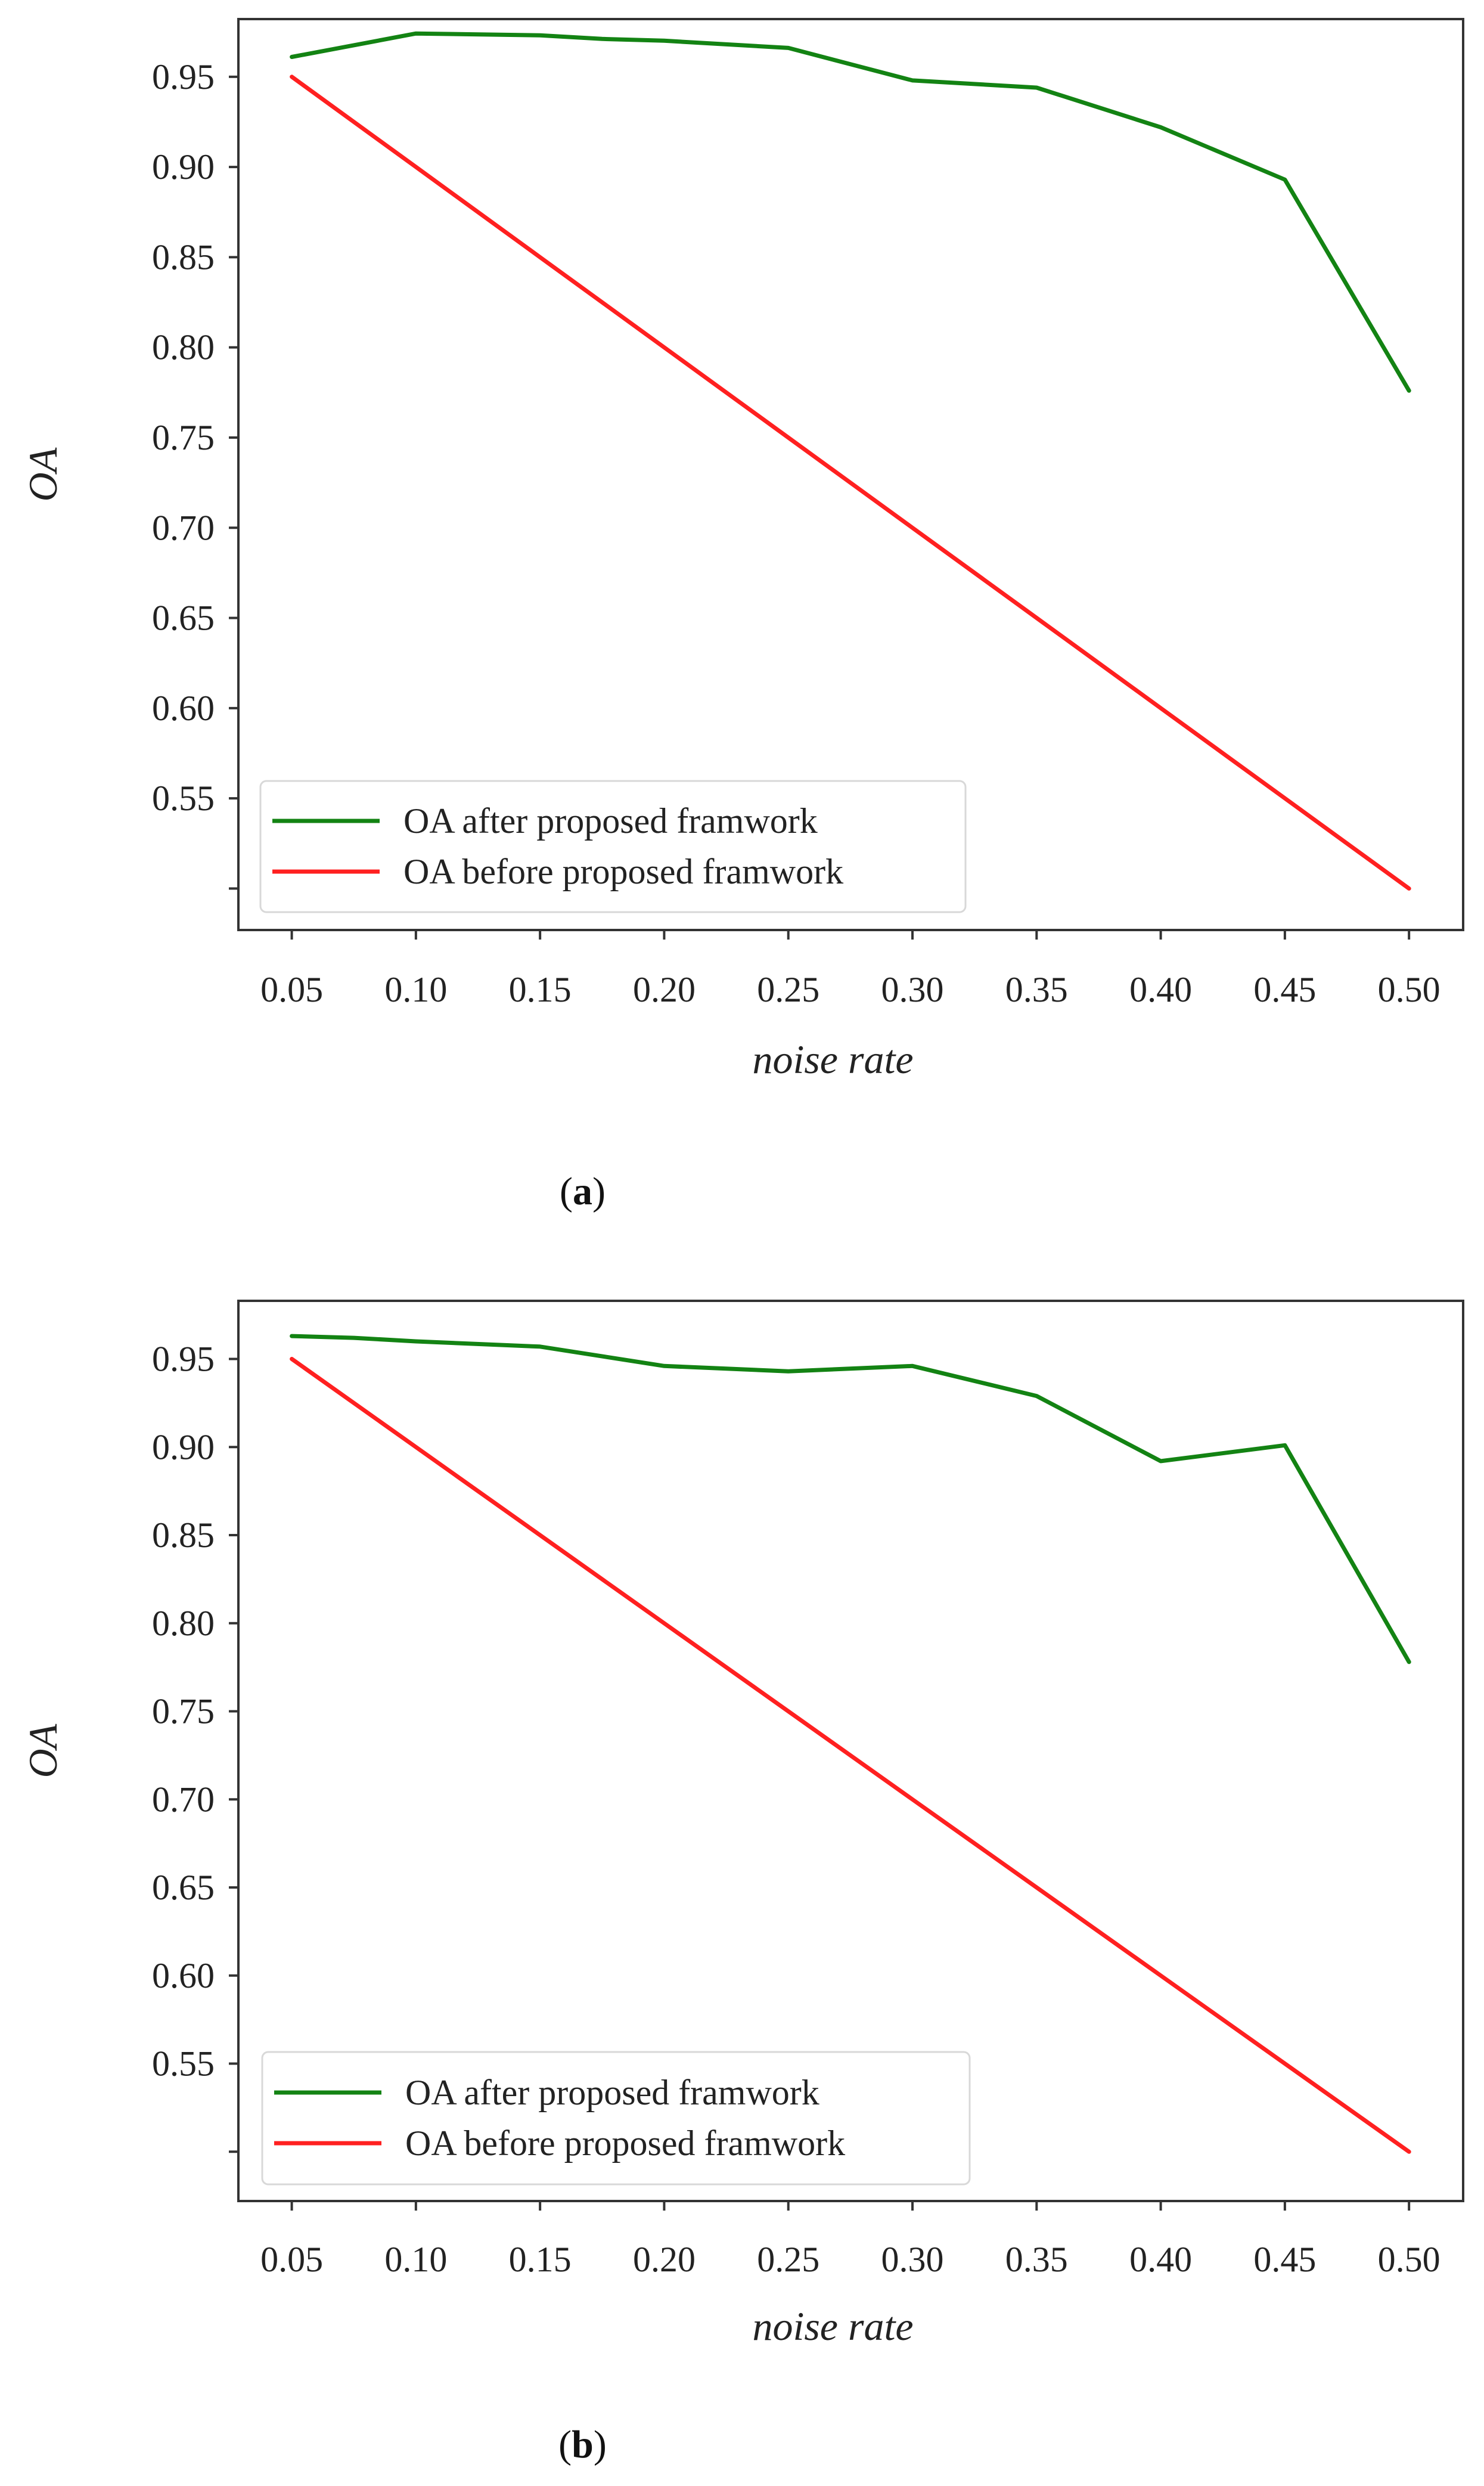 The height and width of the screenshot is (2486, 1484). I want to click on panel-caption: (b), so click(583, 2444).